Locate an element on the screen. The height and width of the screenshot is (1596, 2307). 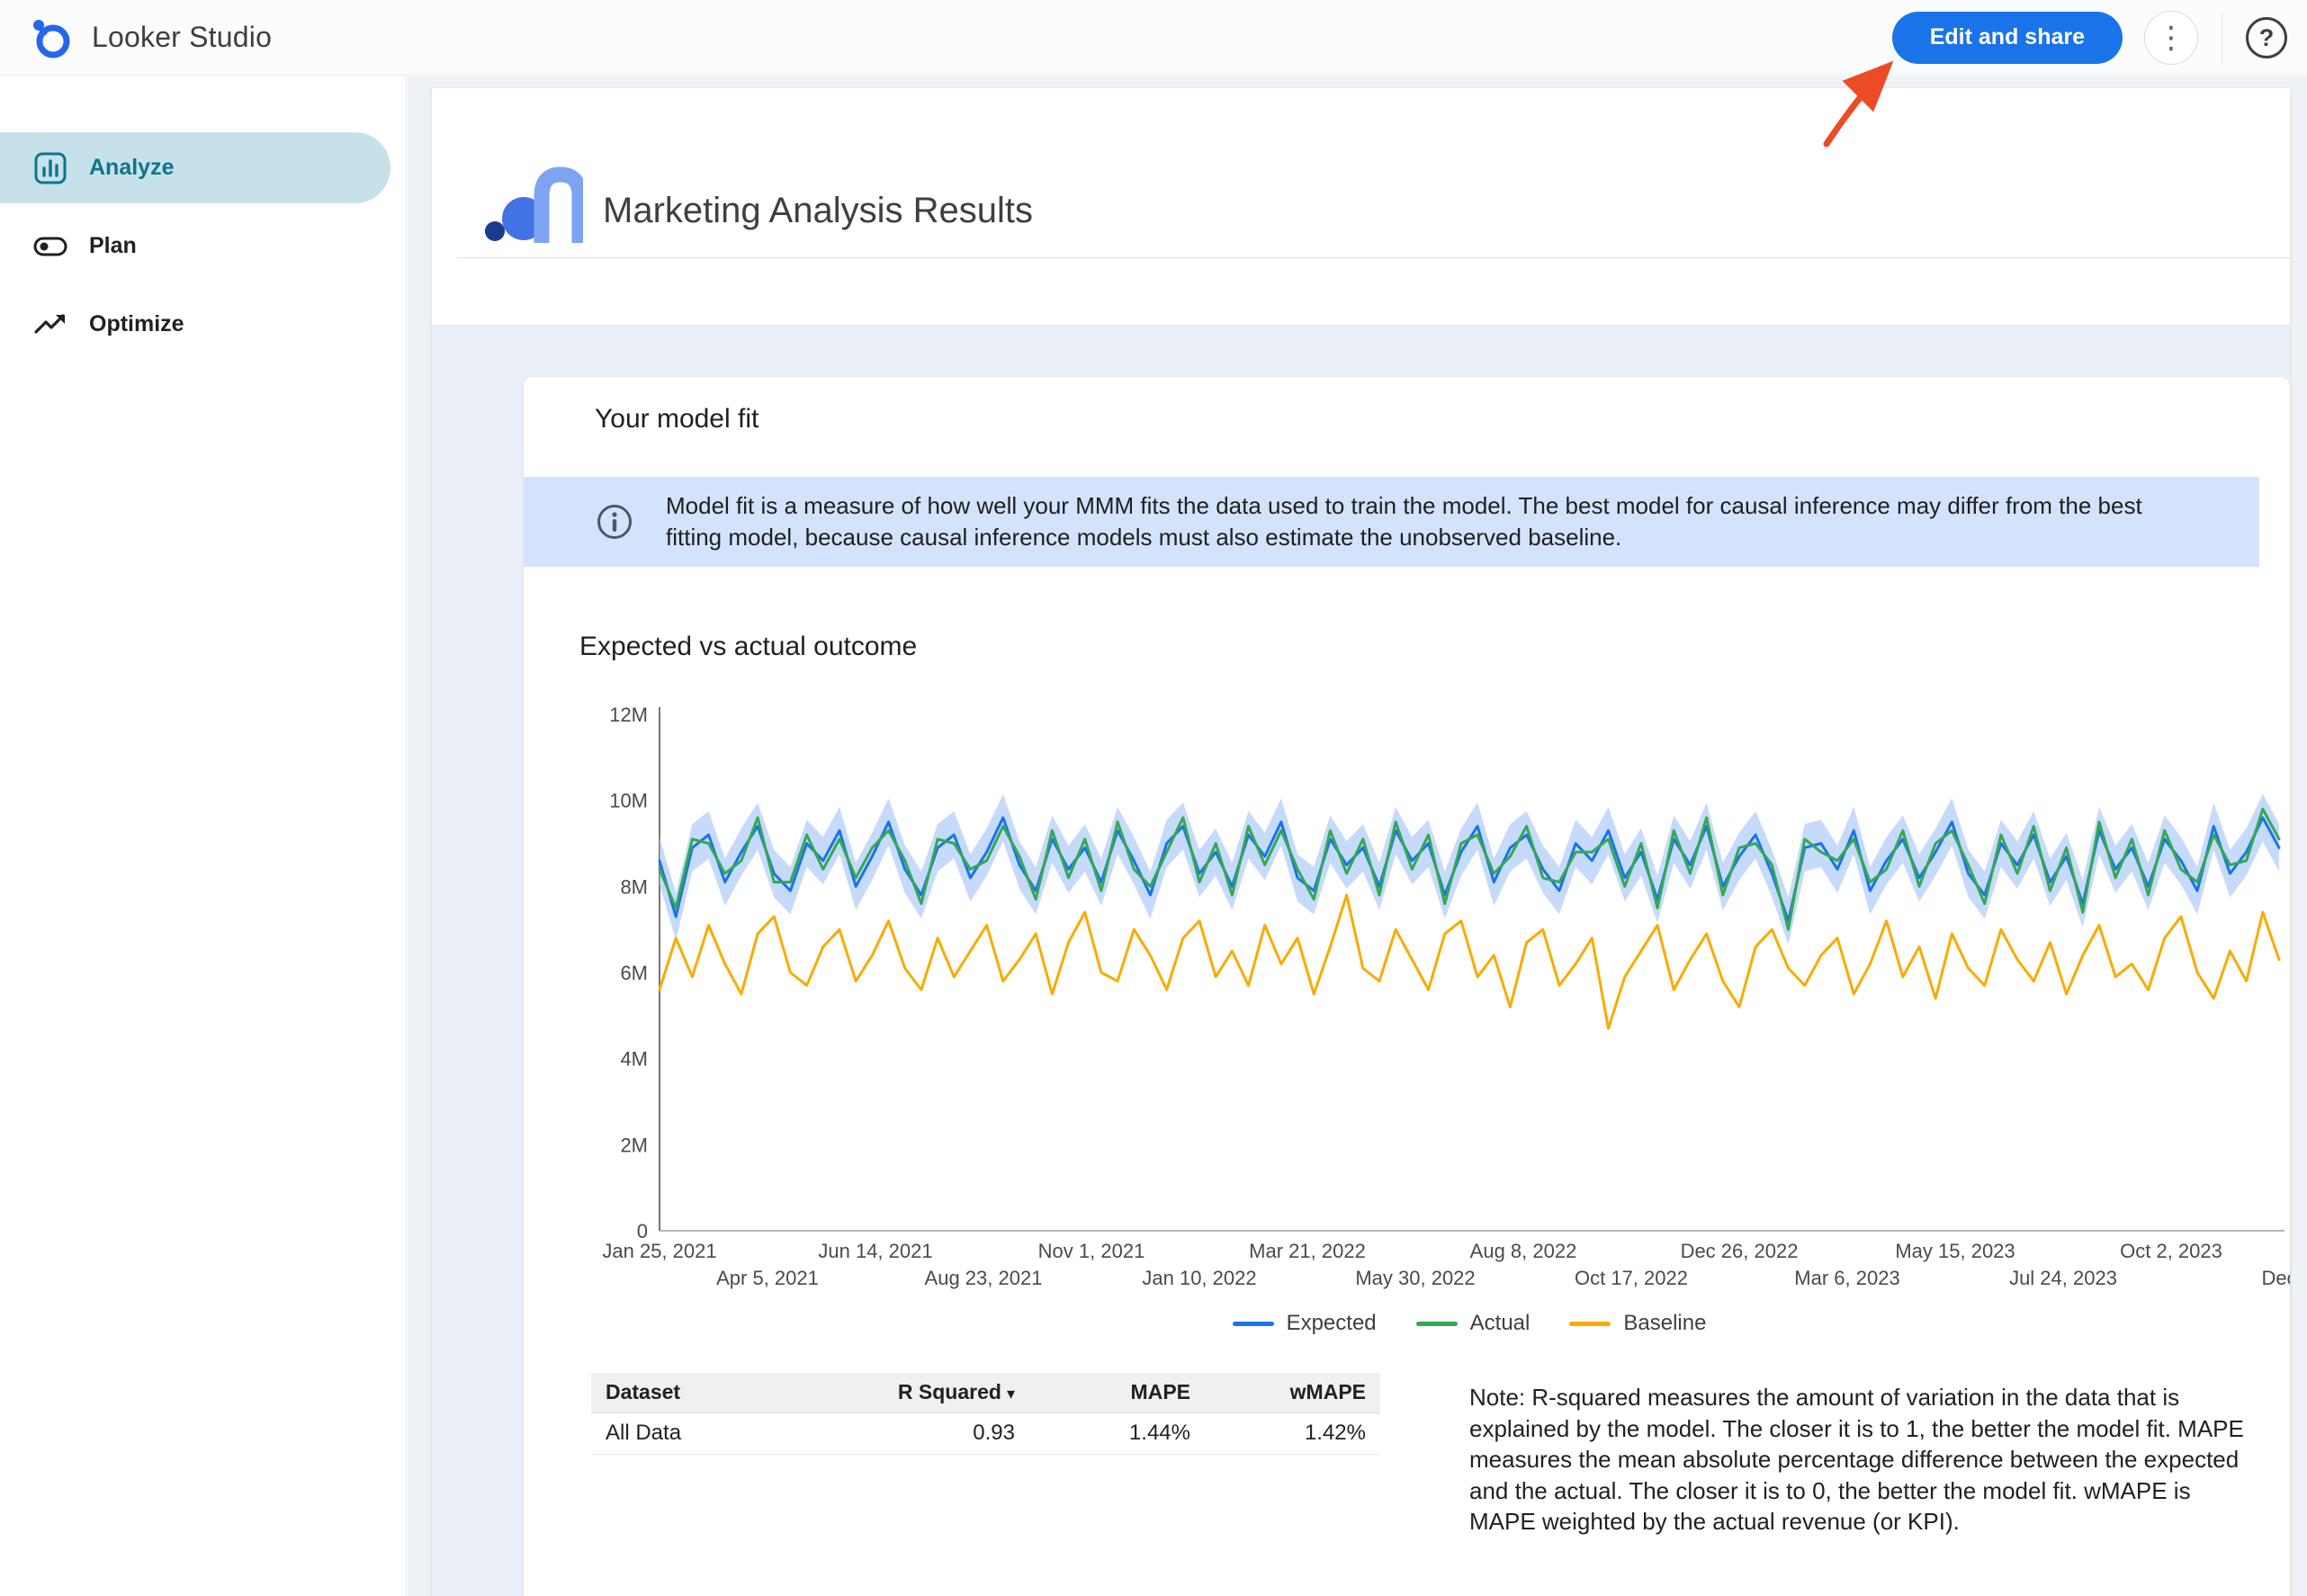
table-header-row: Dataset R Squared ▾ MAPE wMAPE is located at coordinates (985, 1393).